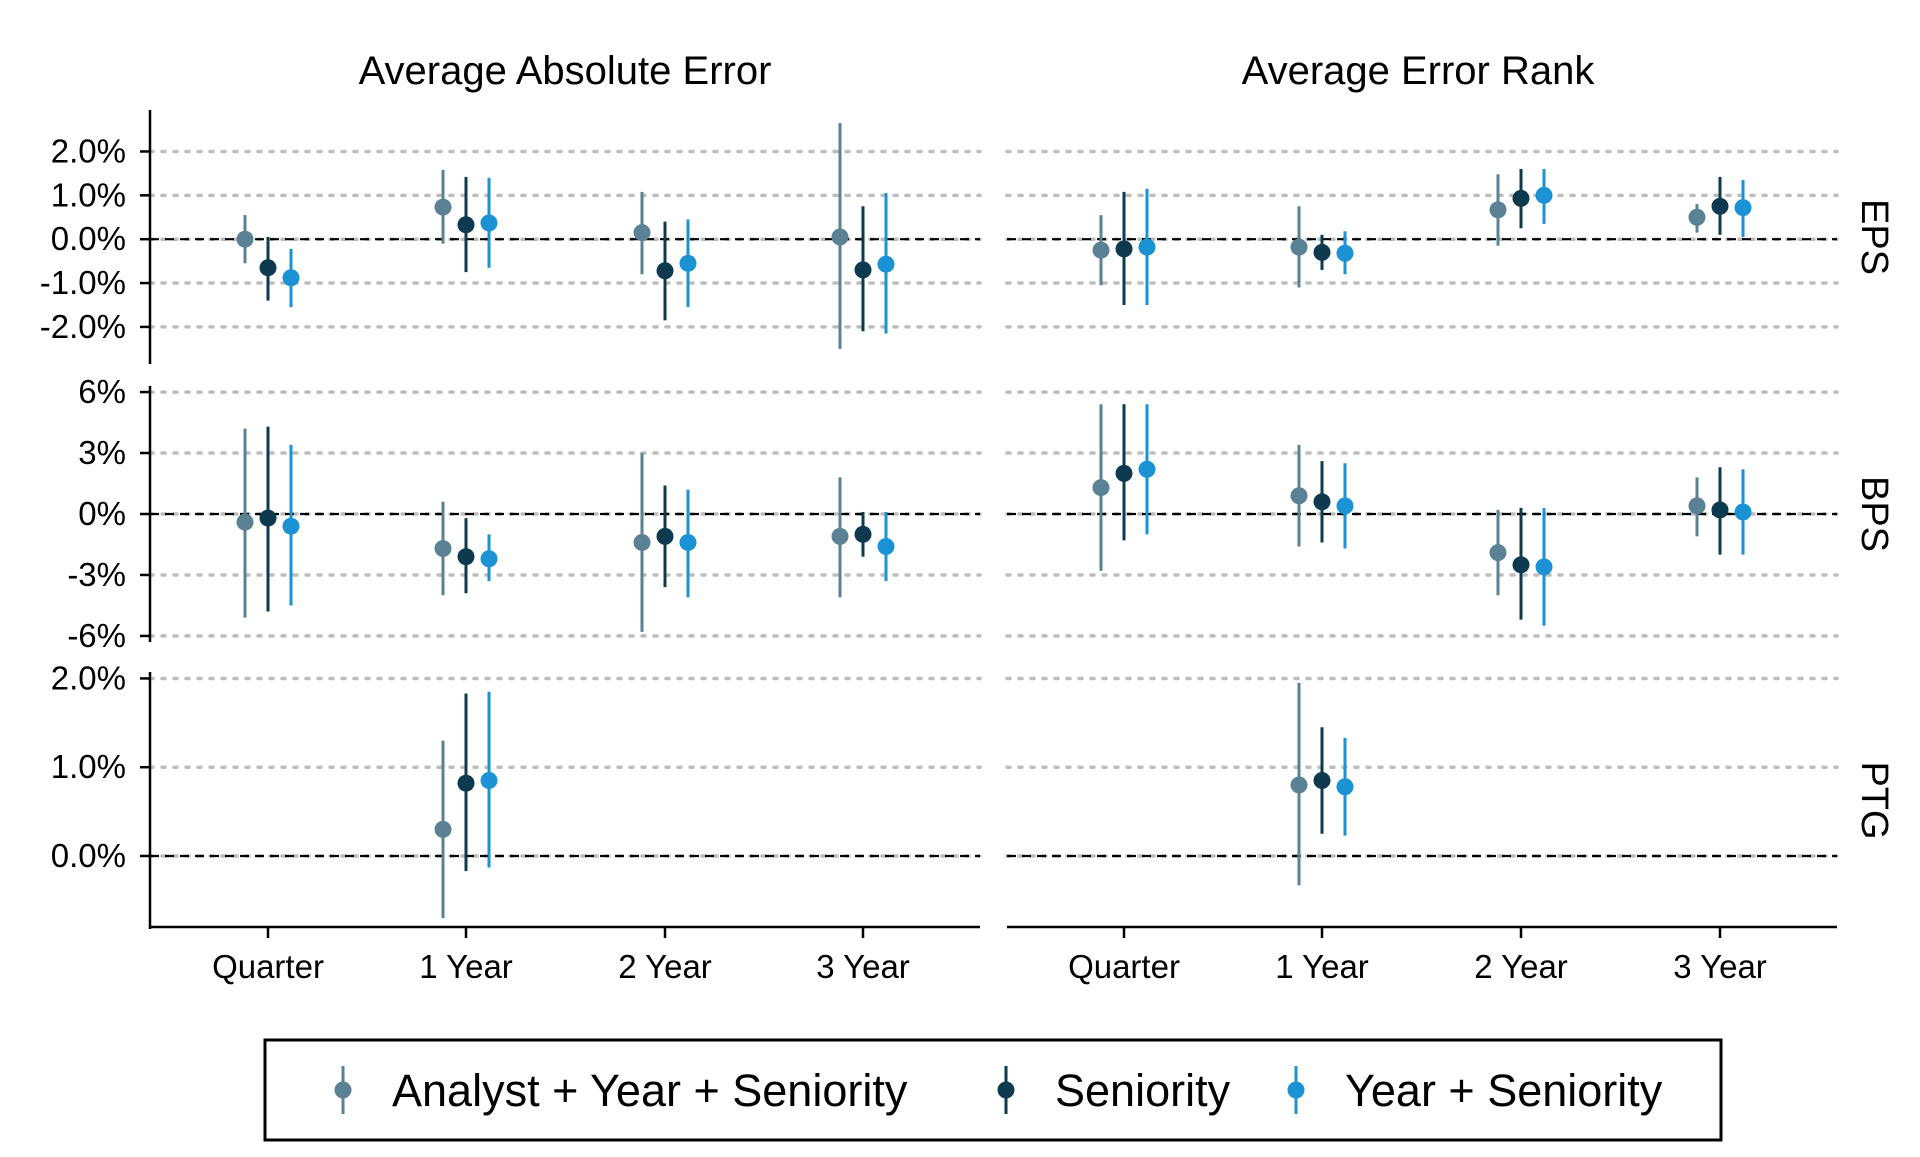 This screenshot has width=1920, height=1157. What do you see at coordinates (1124, 966) in the screenshot?
I see `x-tick-label-panel-1-quarter: Quarter` at bounding box center [1124, 966].